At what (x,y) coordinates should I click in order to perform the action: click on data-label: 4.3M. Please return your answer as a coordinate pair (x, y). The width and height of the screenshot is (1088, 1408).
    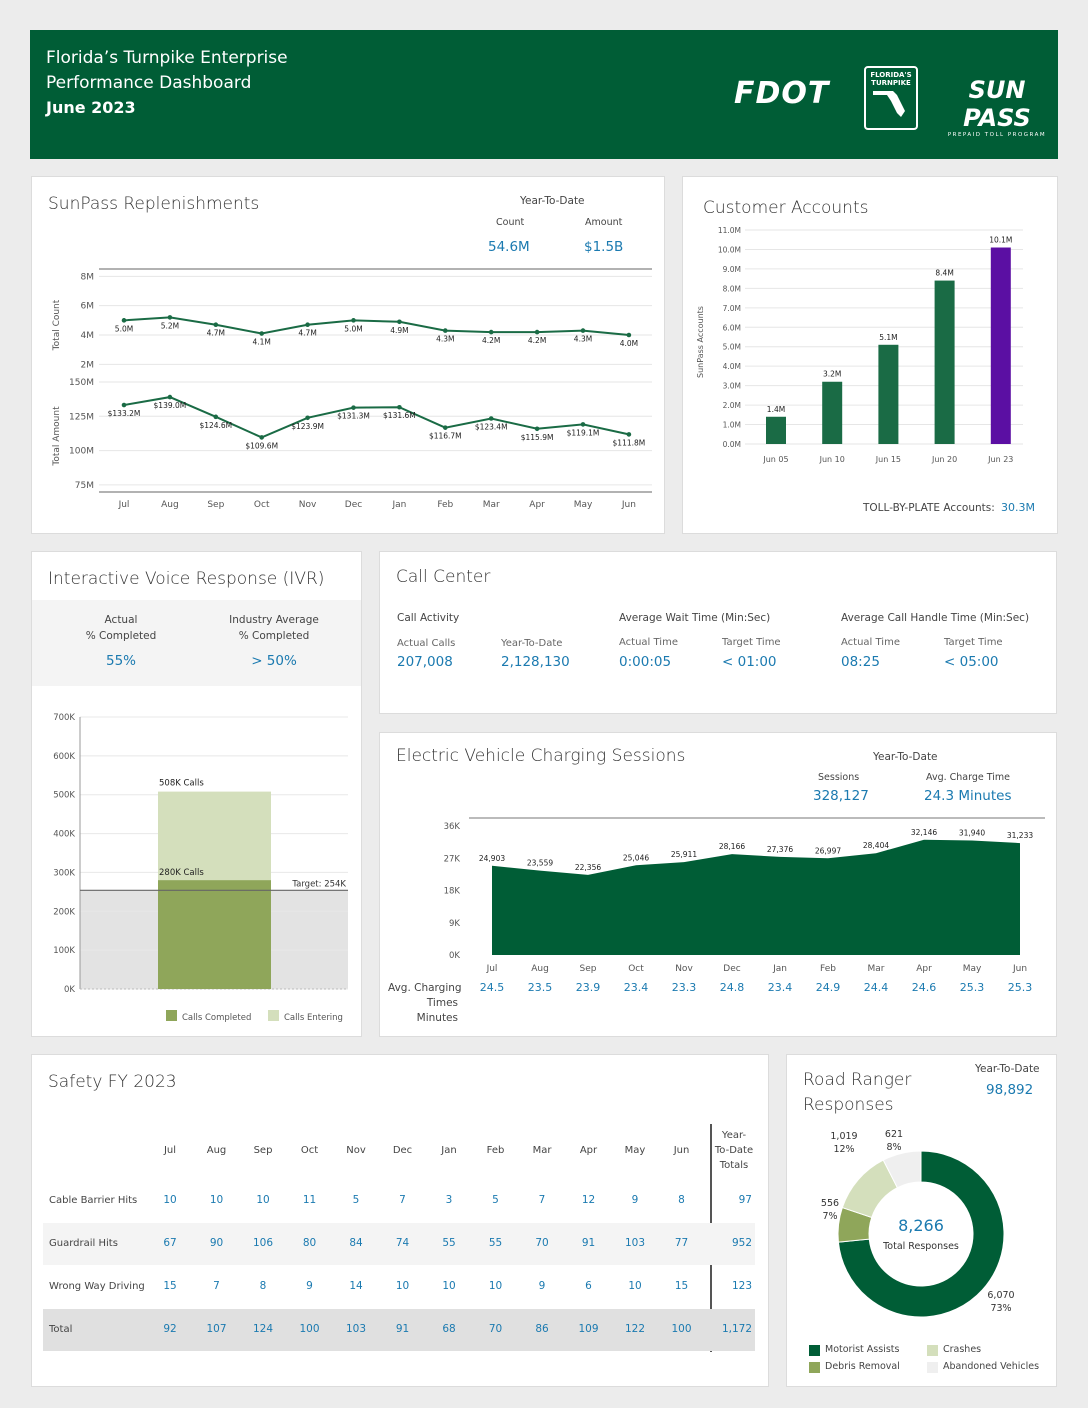
    Looking at the image, I should click on (445, 339).